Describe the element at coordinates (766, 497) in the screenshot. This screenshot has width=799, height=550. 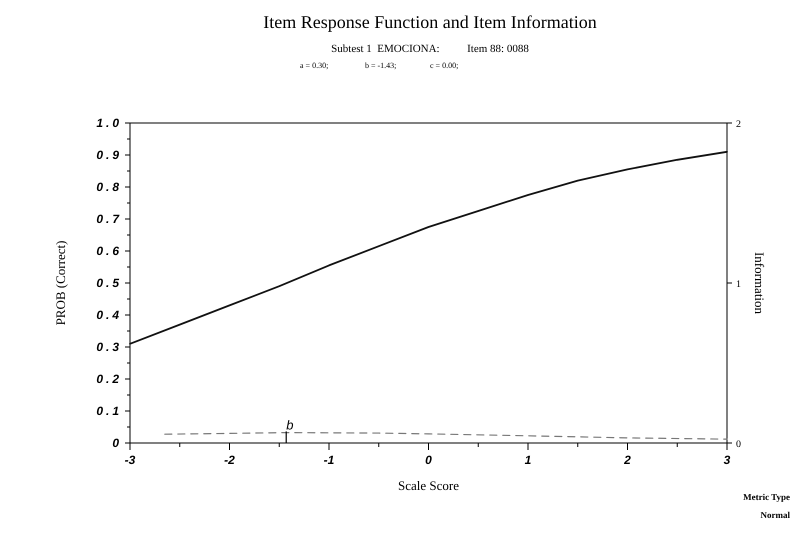
I see `text: Metric Type` at that location.